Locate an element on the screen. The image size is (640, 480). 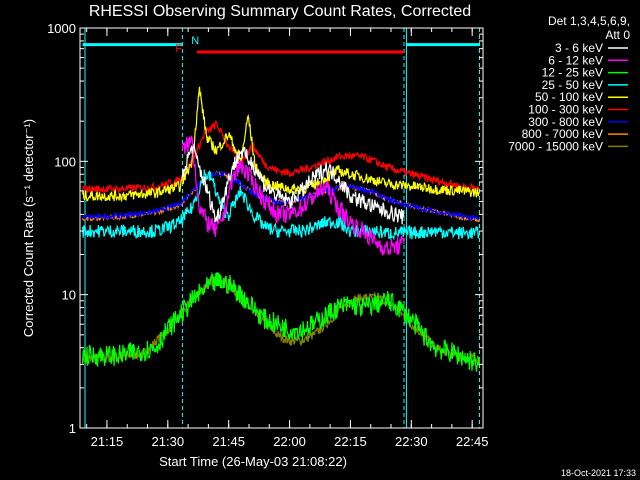
x-tick-label: 22:15 is located at coordinates (350, 441).